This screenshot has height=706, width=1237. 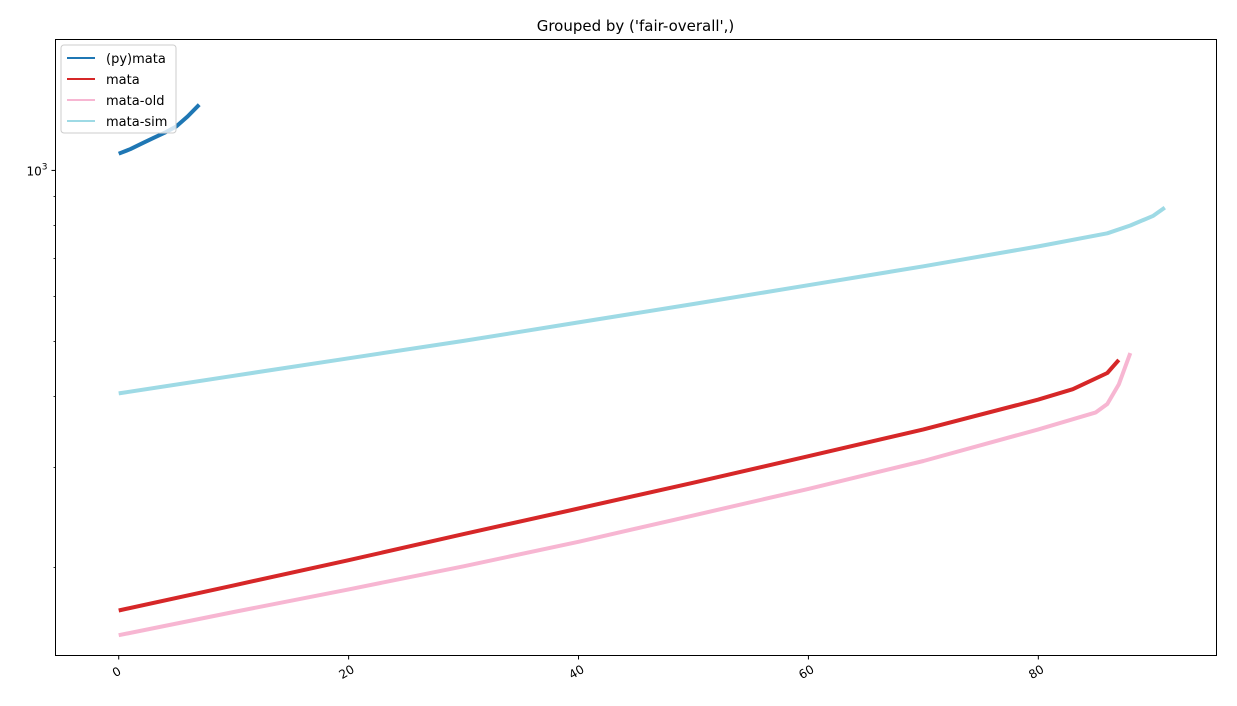 I want to click on legend-box, so click(x=118, y=89).